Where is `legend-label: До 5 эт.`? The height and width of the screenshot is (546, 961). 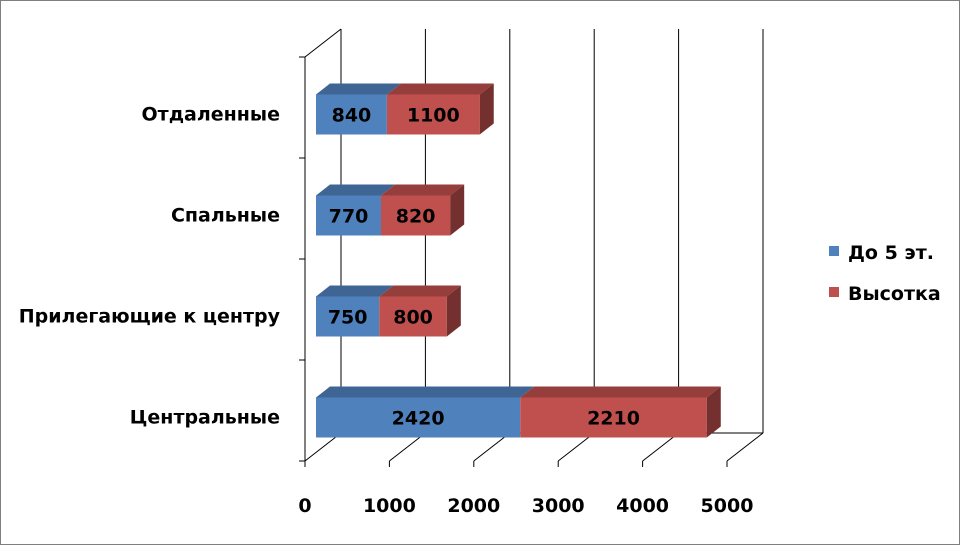 legend-label: До 5 эт. is located at coordinates (891, 253).